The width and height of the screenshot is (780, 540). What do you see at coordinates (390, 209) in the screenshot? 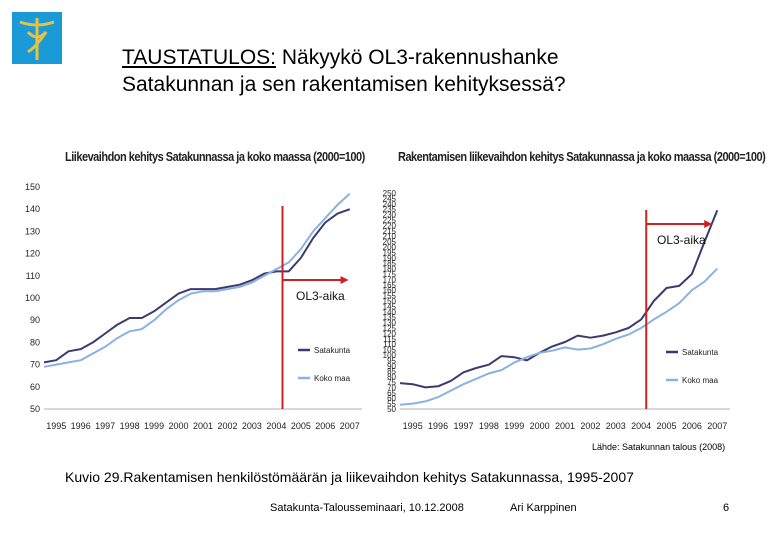
I see `y-tick-label: 235` at bounding box center [390, 209].